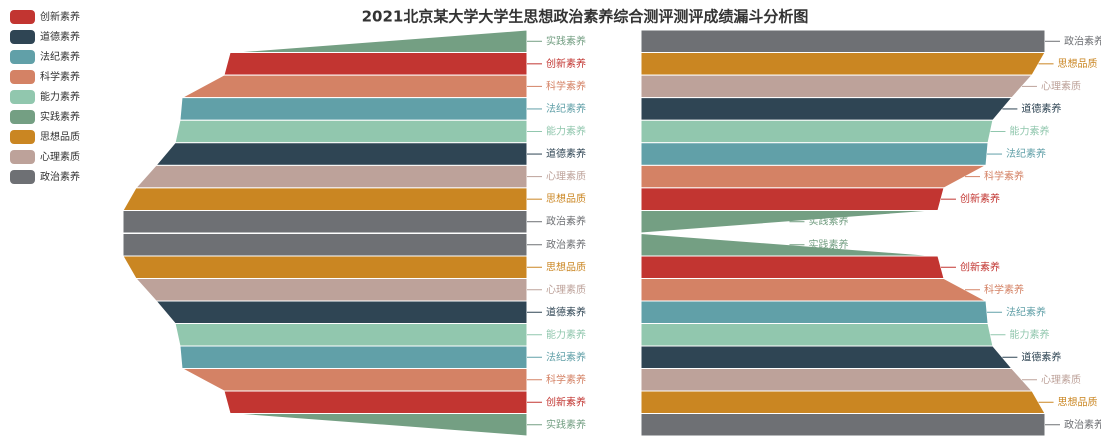 Image resolution: width=1101 pixels, height=436 pixels. Describe the element at coordinates (60, 176) in the screenshot. I see `legend-label: 政治素养` at that location.